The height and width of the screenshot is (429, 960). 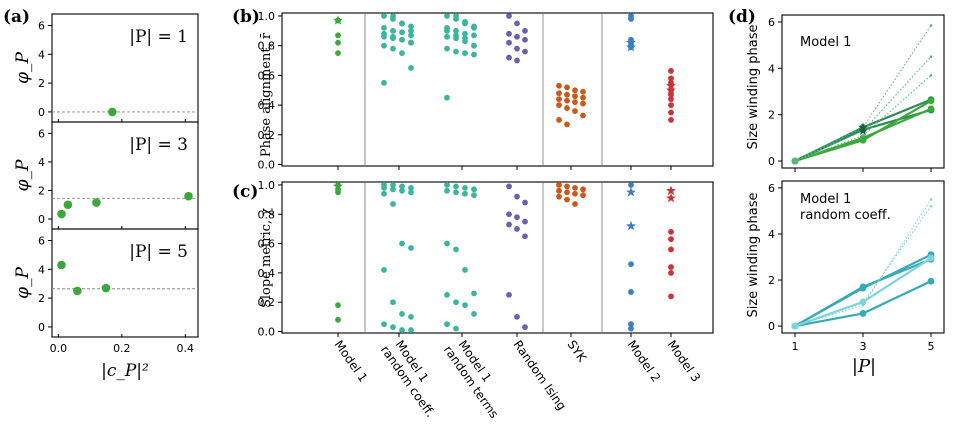 What do you see at coordinates (771, 68) in the screenshot?
I see `panel-d-ytick-label: 4` at bounding box center [771, 68].